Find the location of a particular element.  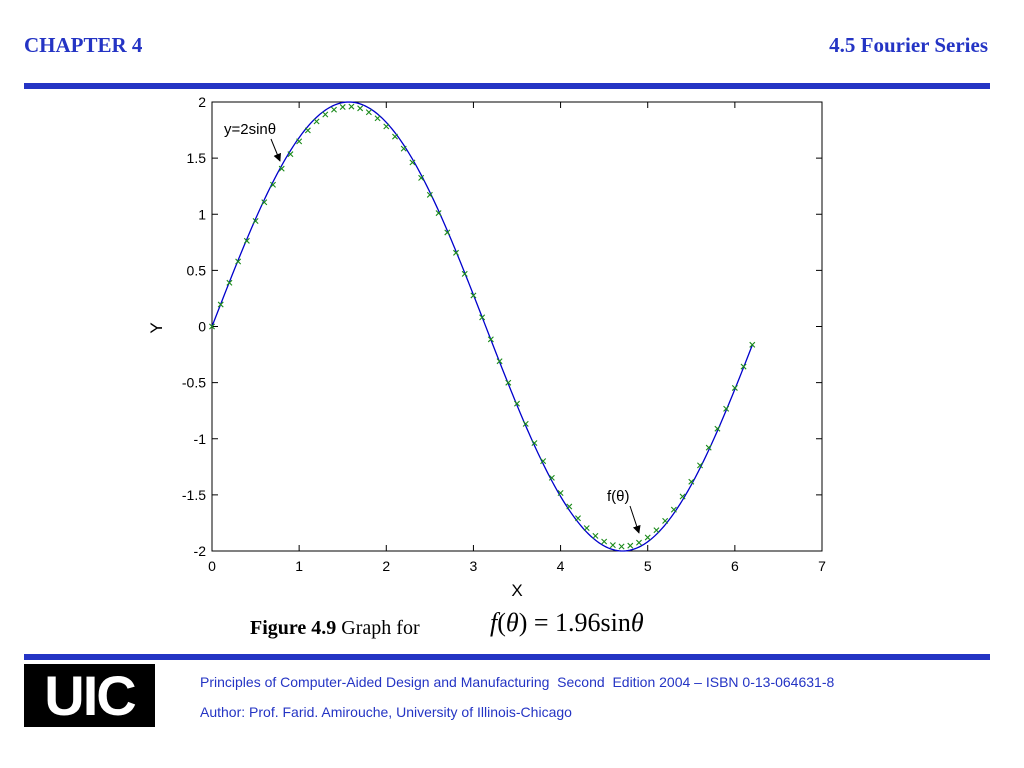

y-tick-label: 0.5 is located at coordinates (197, 270).